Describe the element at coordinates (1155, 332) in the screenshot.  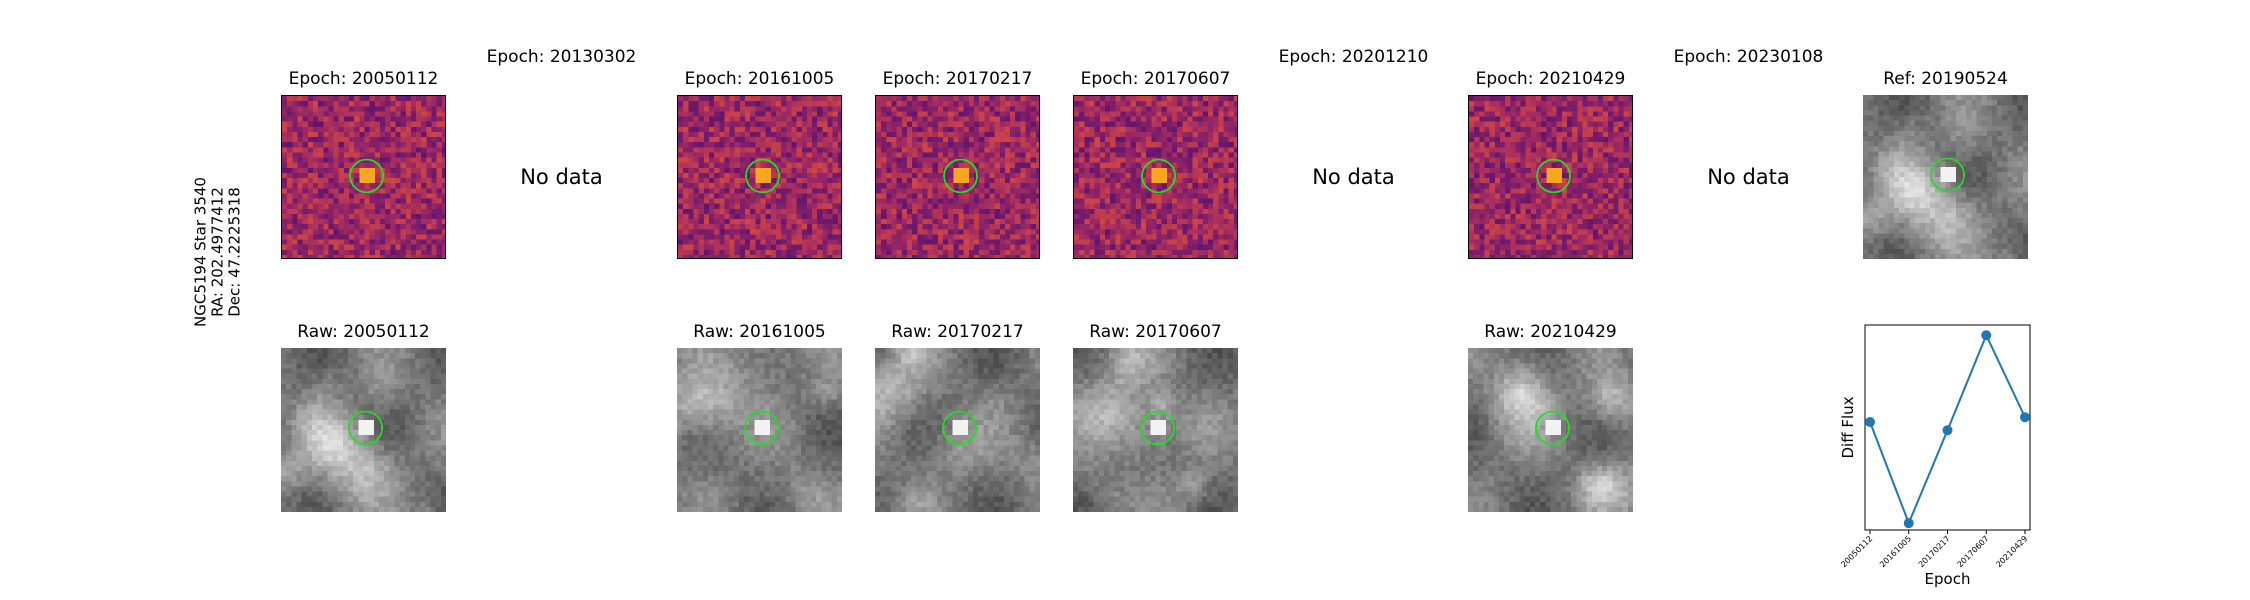
I see `raw-title: Raw: 20170607` at that location.